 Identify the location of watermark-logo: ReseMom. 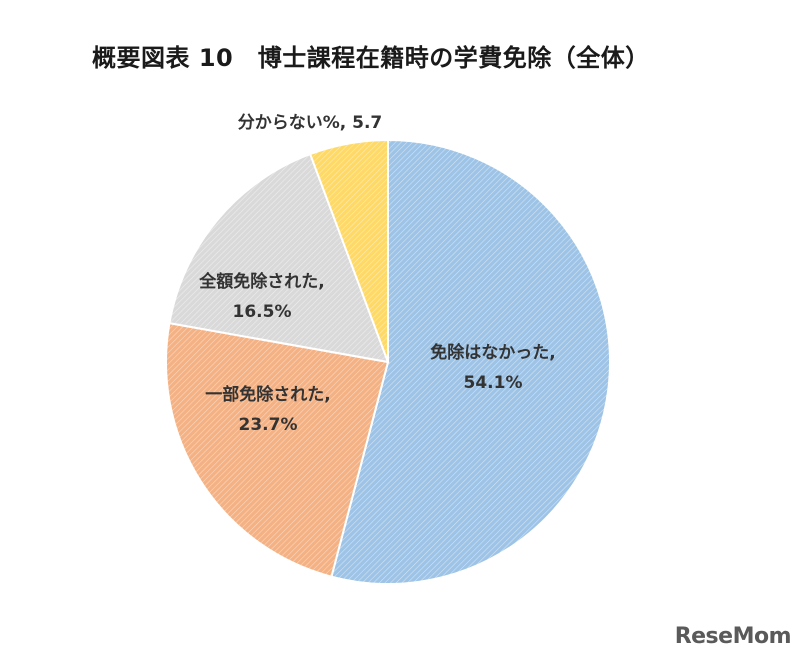
(733, 636).